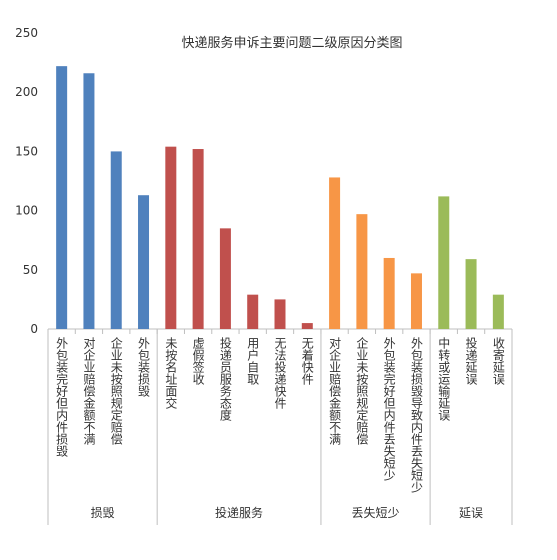 This screenshot has height=560, width=557. What do you see at coordinates (280, 373) in the screenshot?
I see `x-tick-label: 无法投递快件` at bounding box center [280, 373].